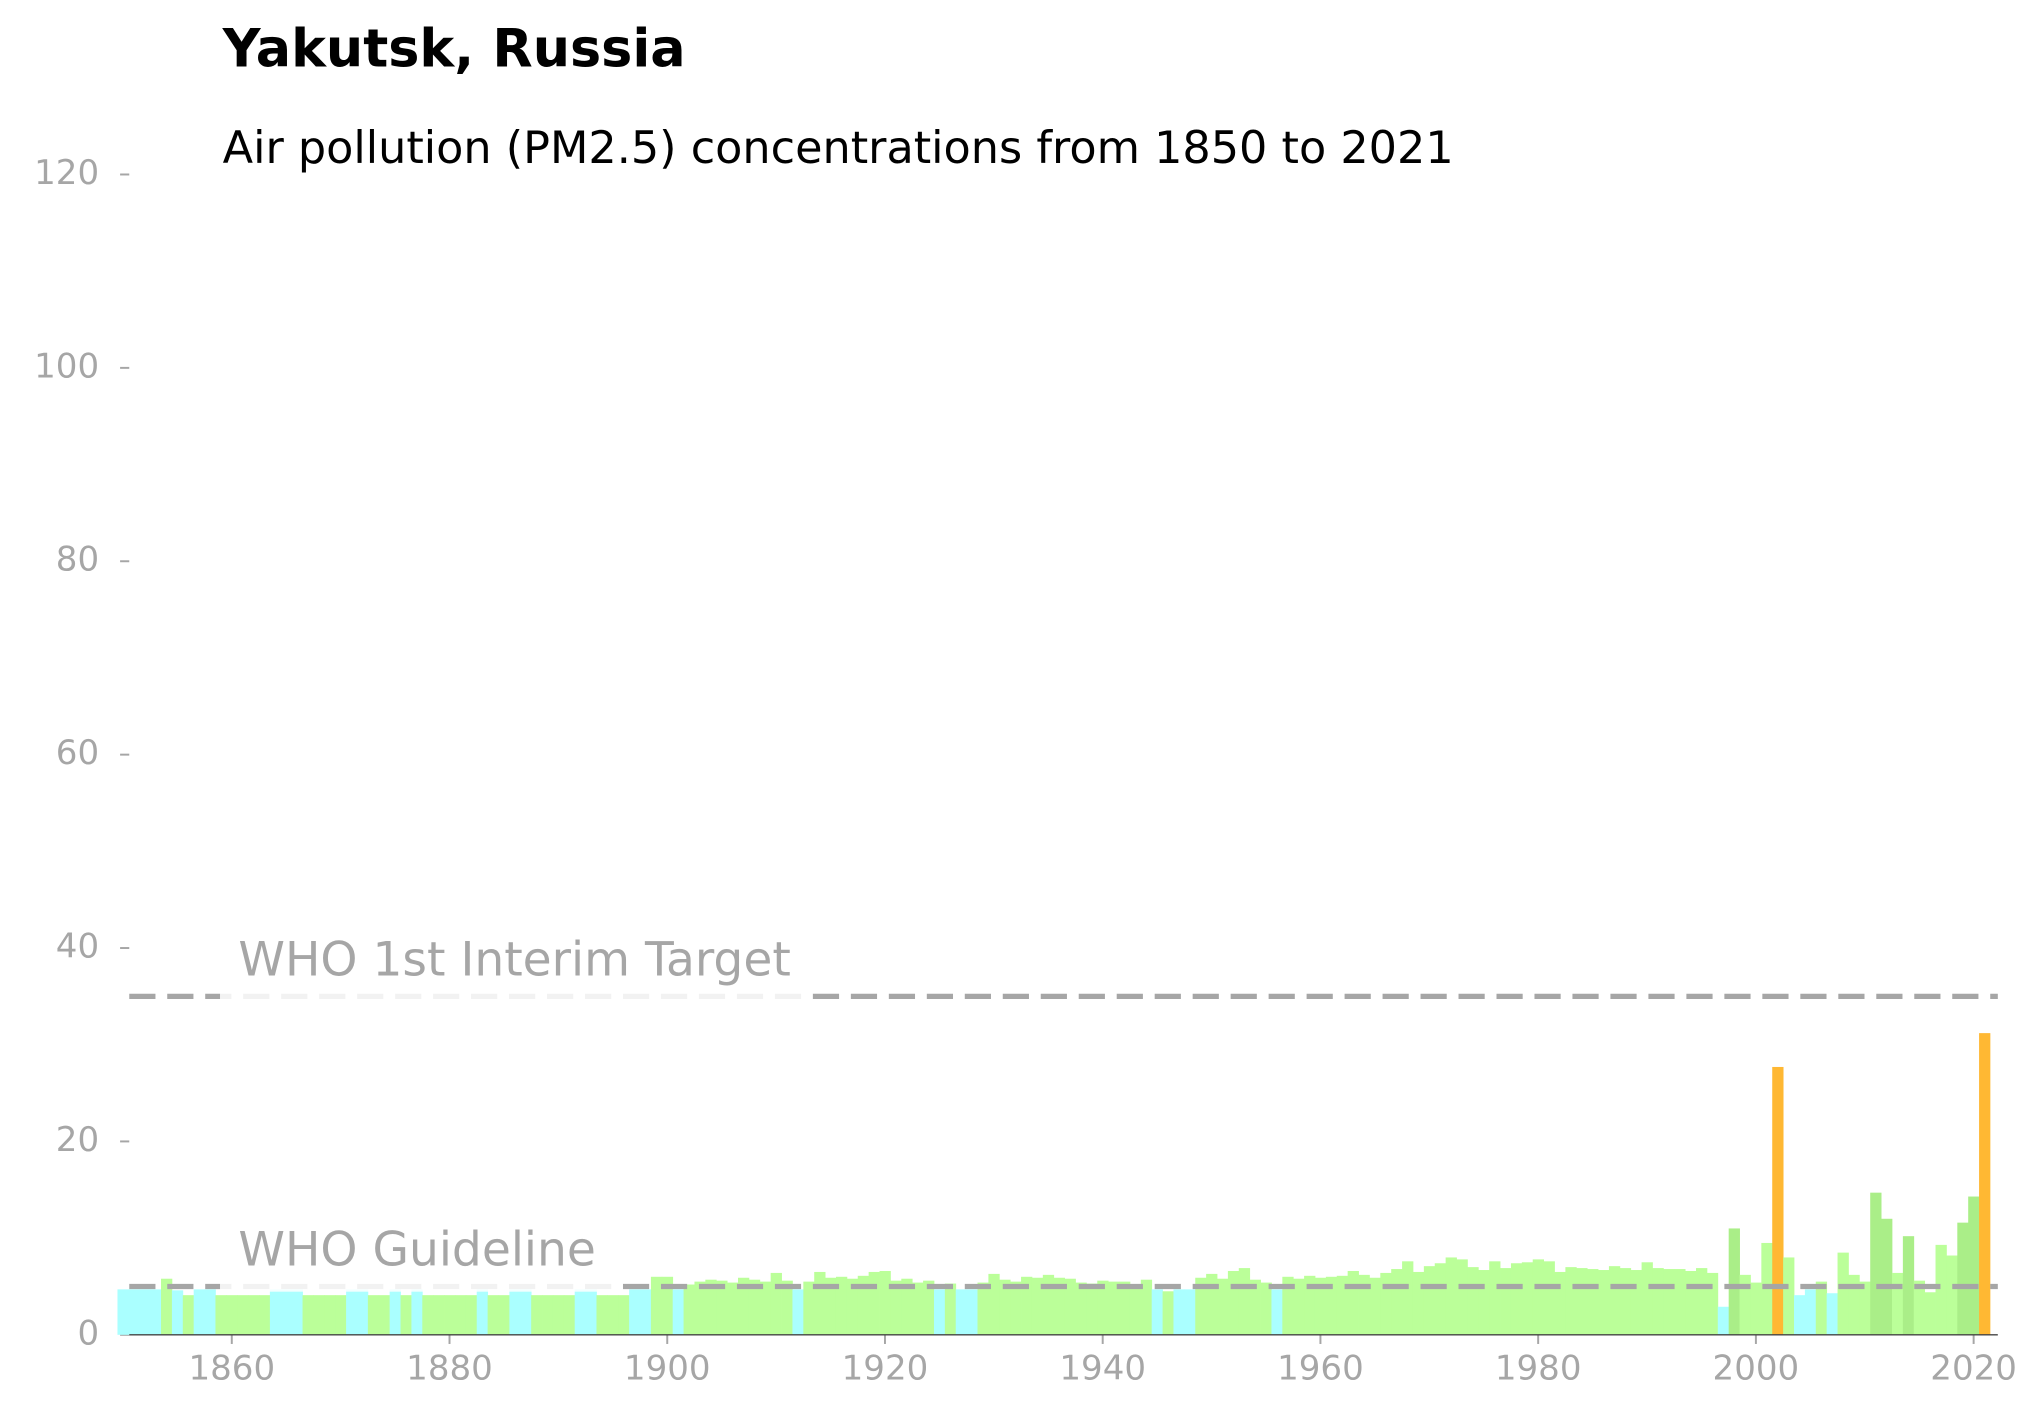 Image resolution: width=2043 pixels, height=1415 pixels. I want to click on y-tick-label: 0, so click(88, 1333).